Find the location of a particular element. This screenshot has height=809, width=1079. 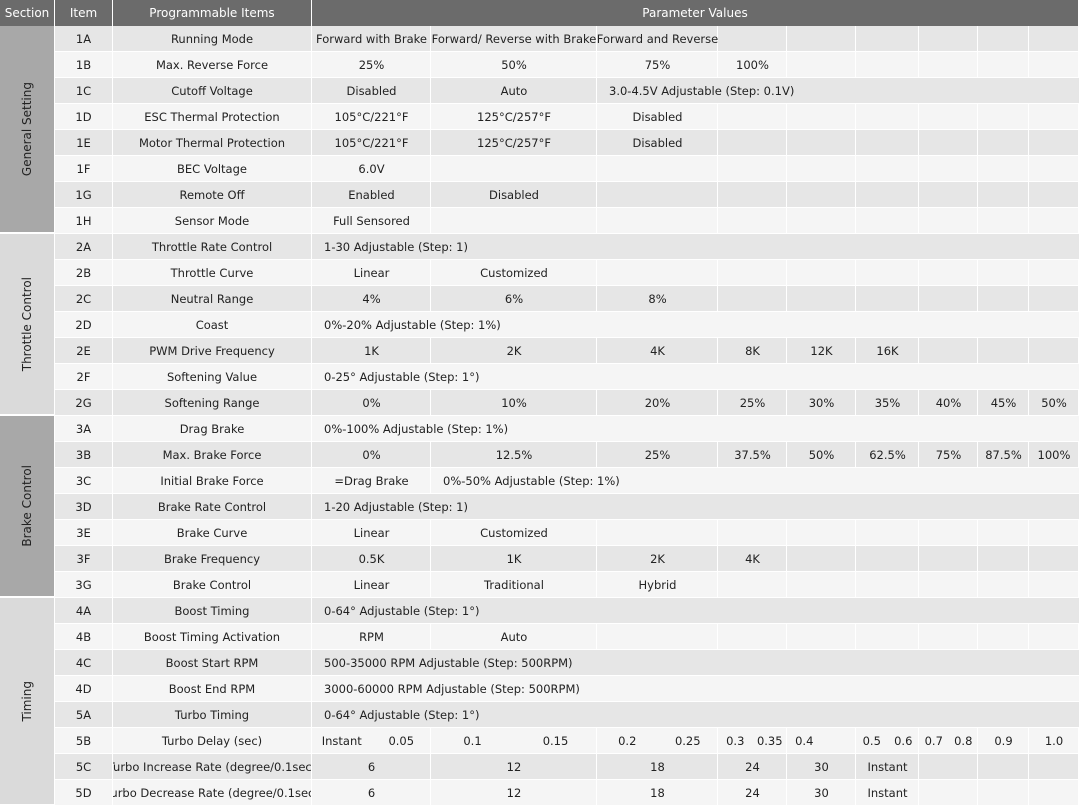

section-label: Brake Control is located at coordinates (27, 507).